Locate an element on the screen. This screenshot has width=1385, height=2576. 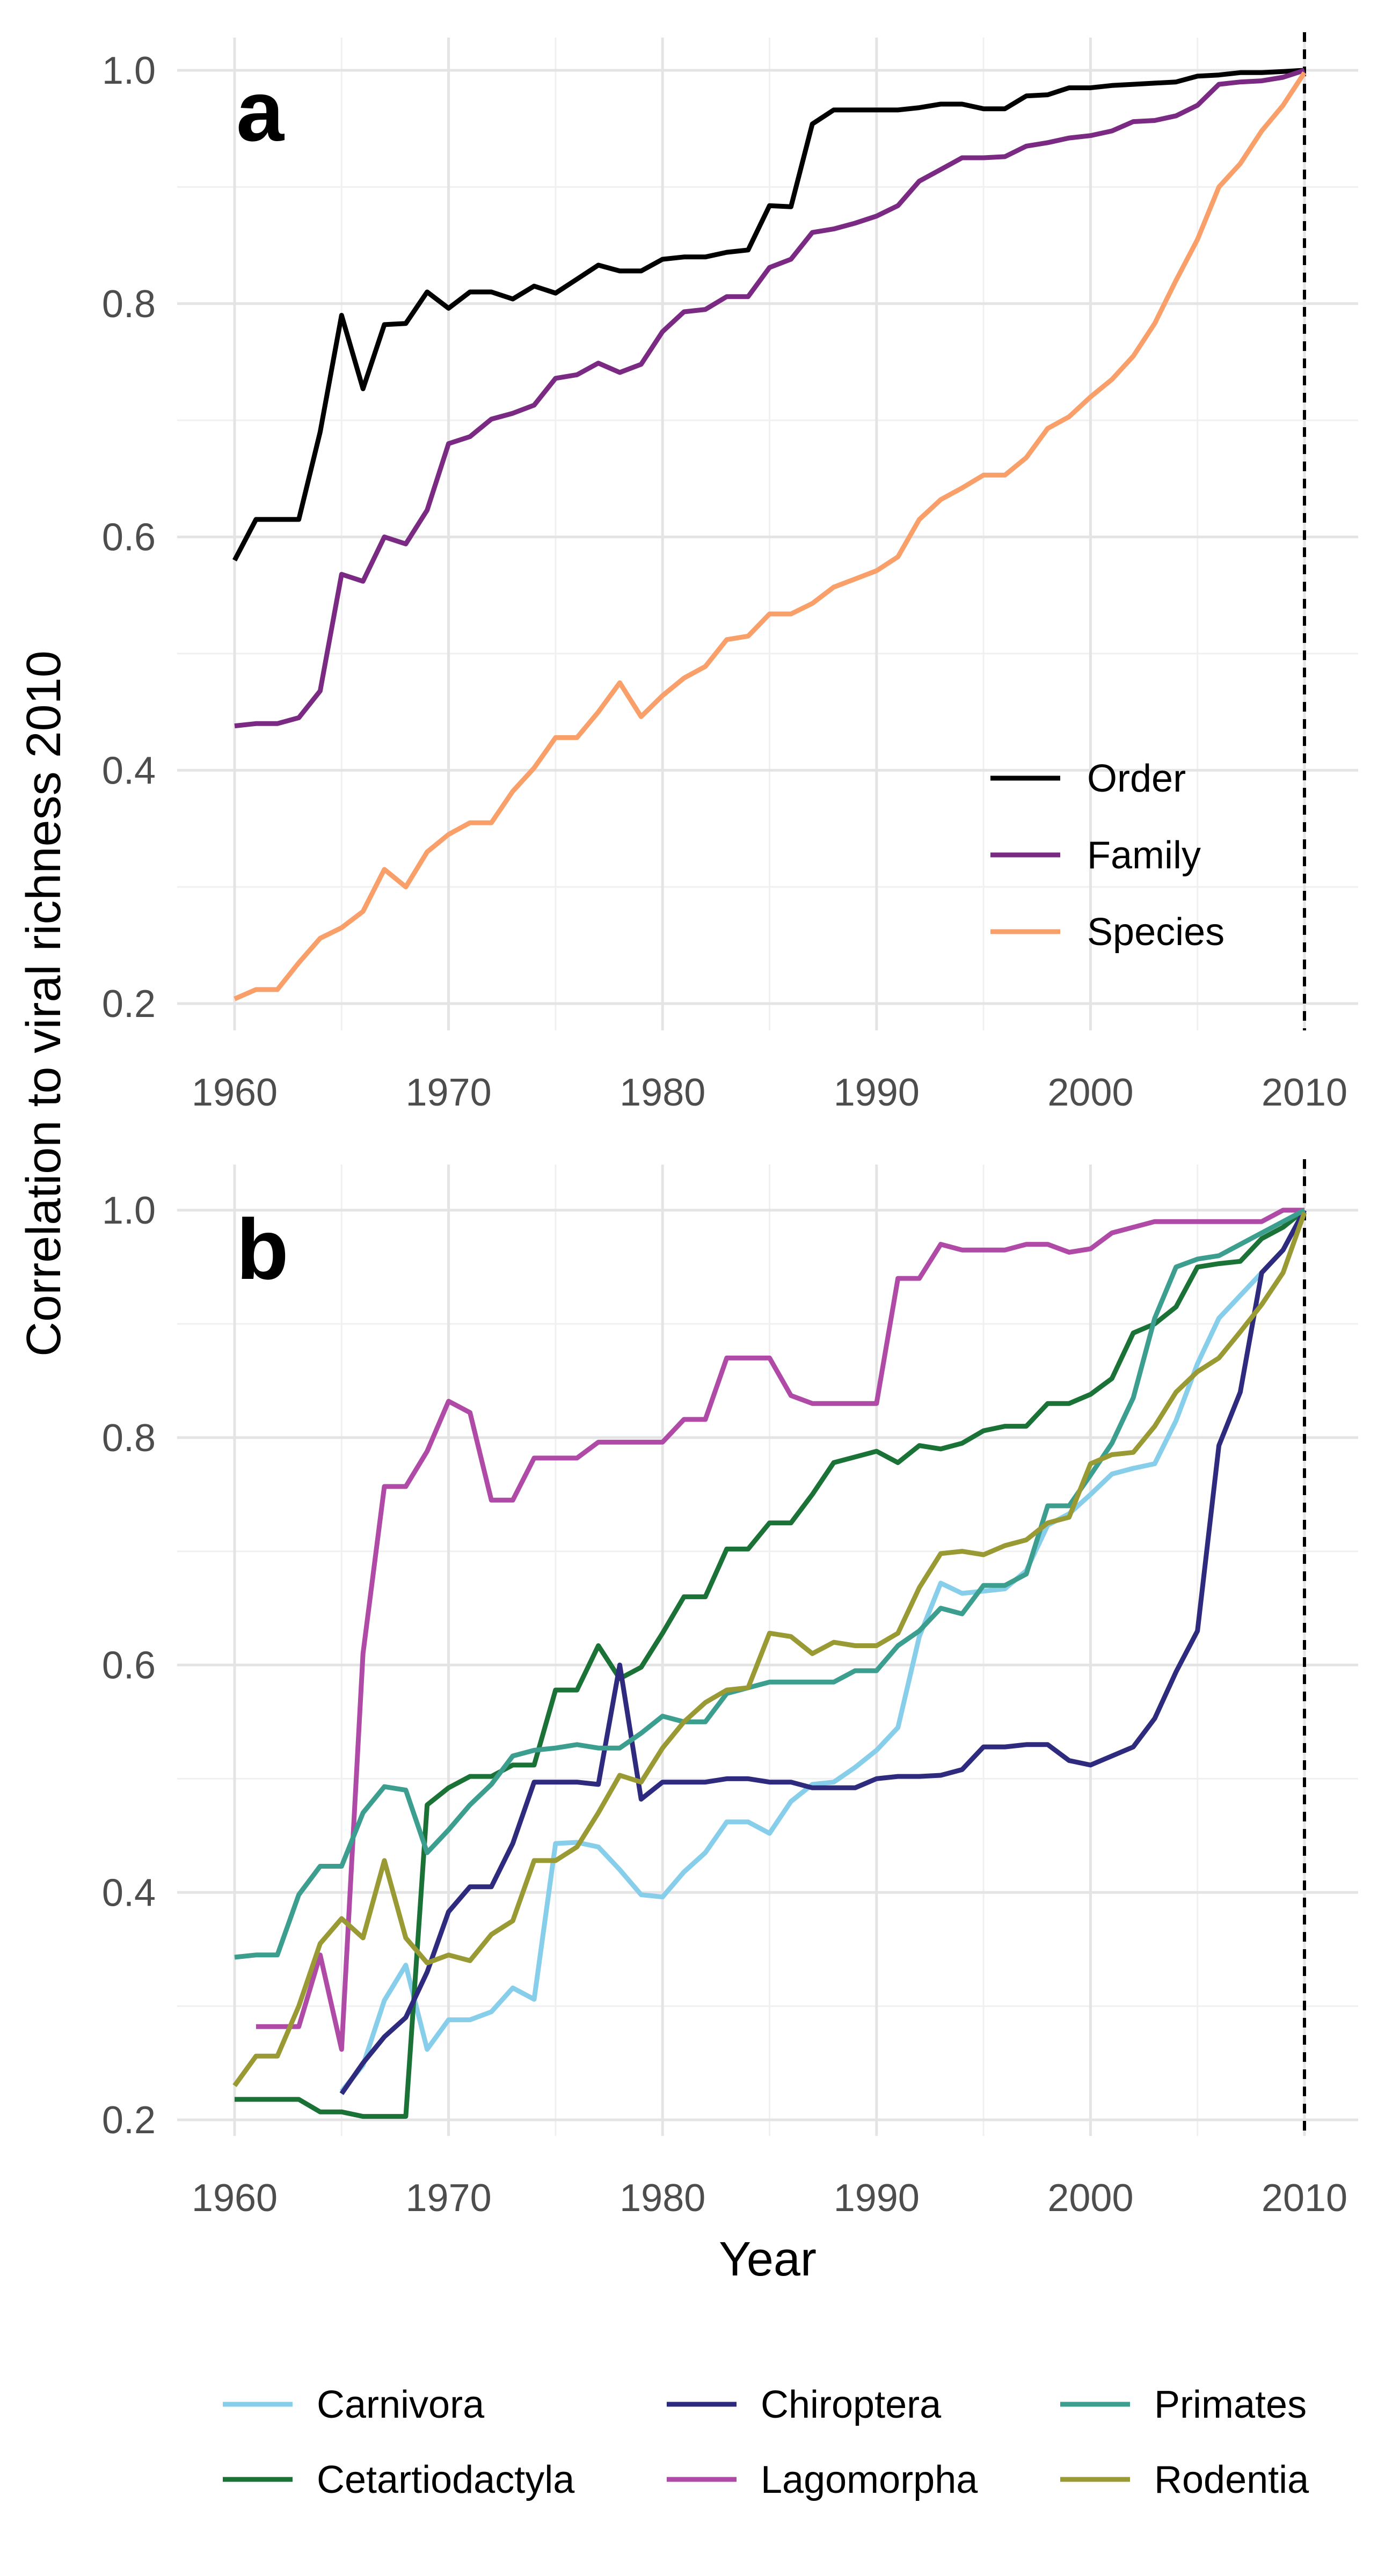
legend-label-order: Order is located at coordinates (1136, 778).